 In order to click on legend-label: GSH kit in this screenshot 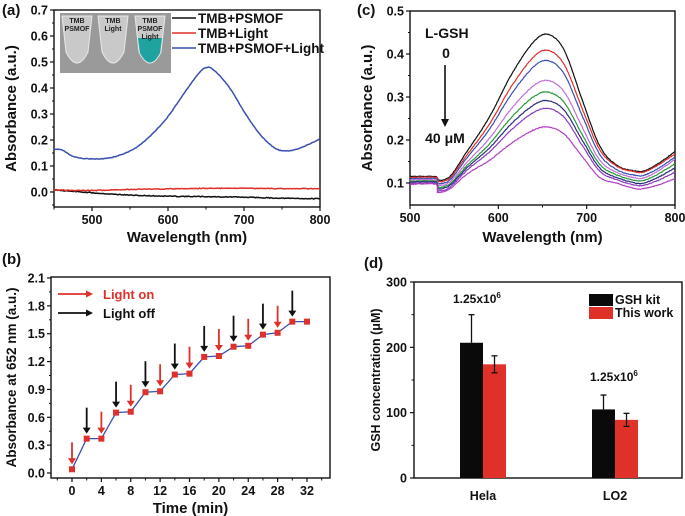, I will do `click(638, 300)`.